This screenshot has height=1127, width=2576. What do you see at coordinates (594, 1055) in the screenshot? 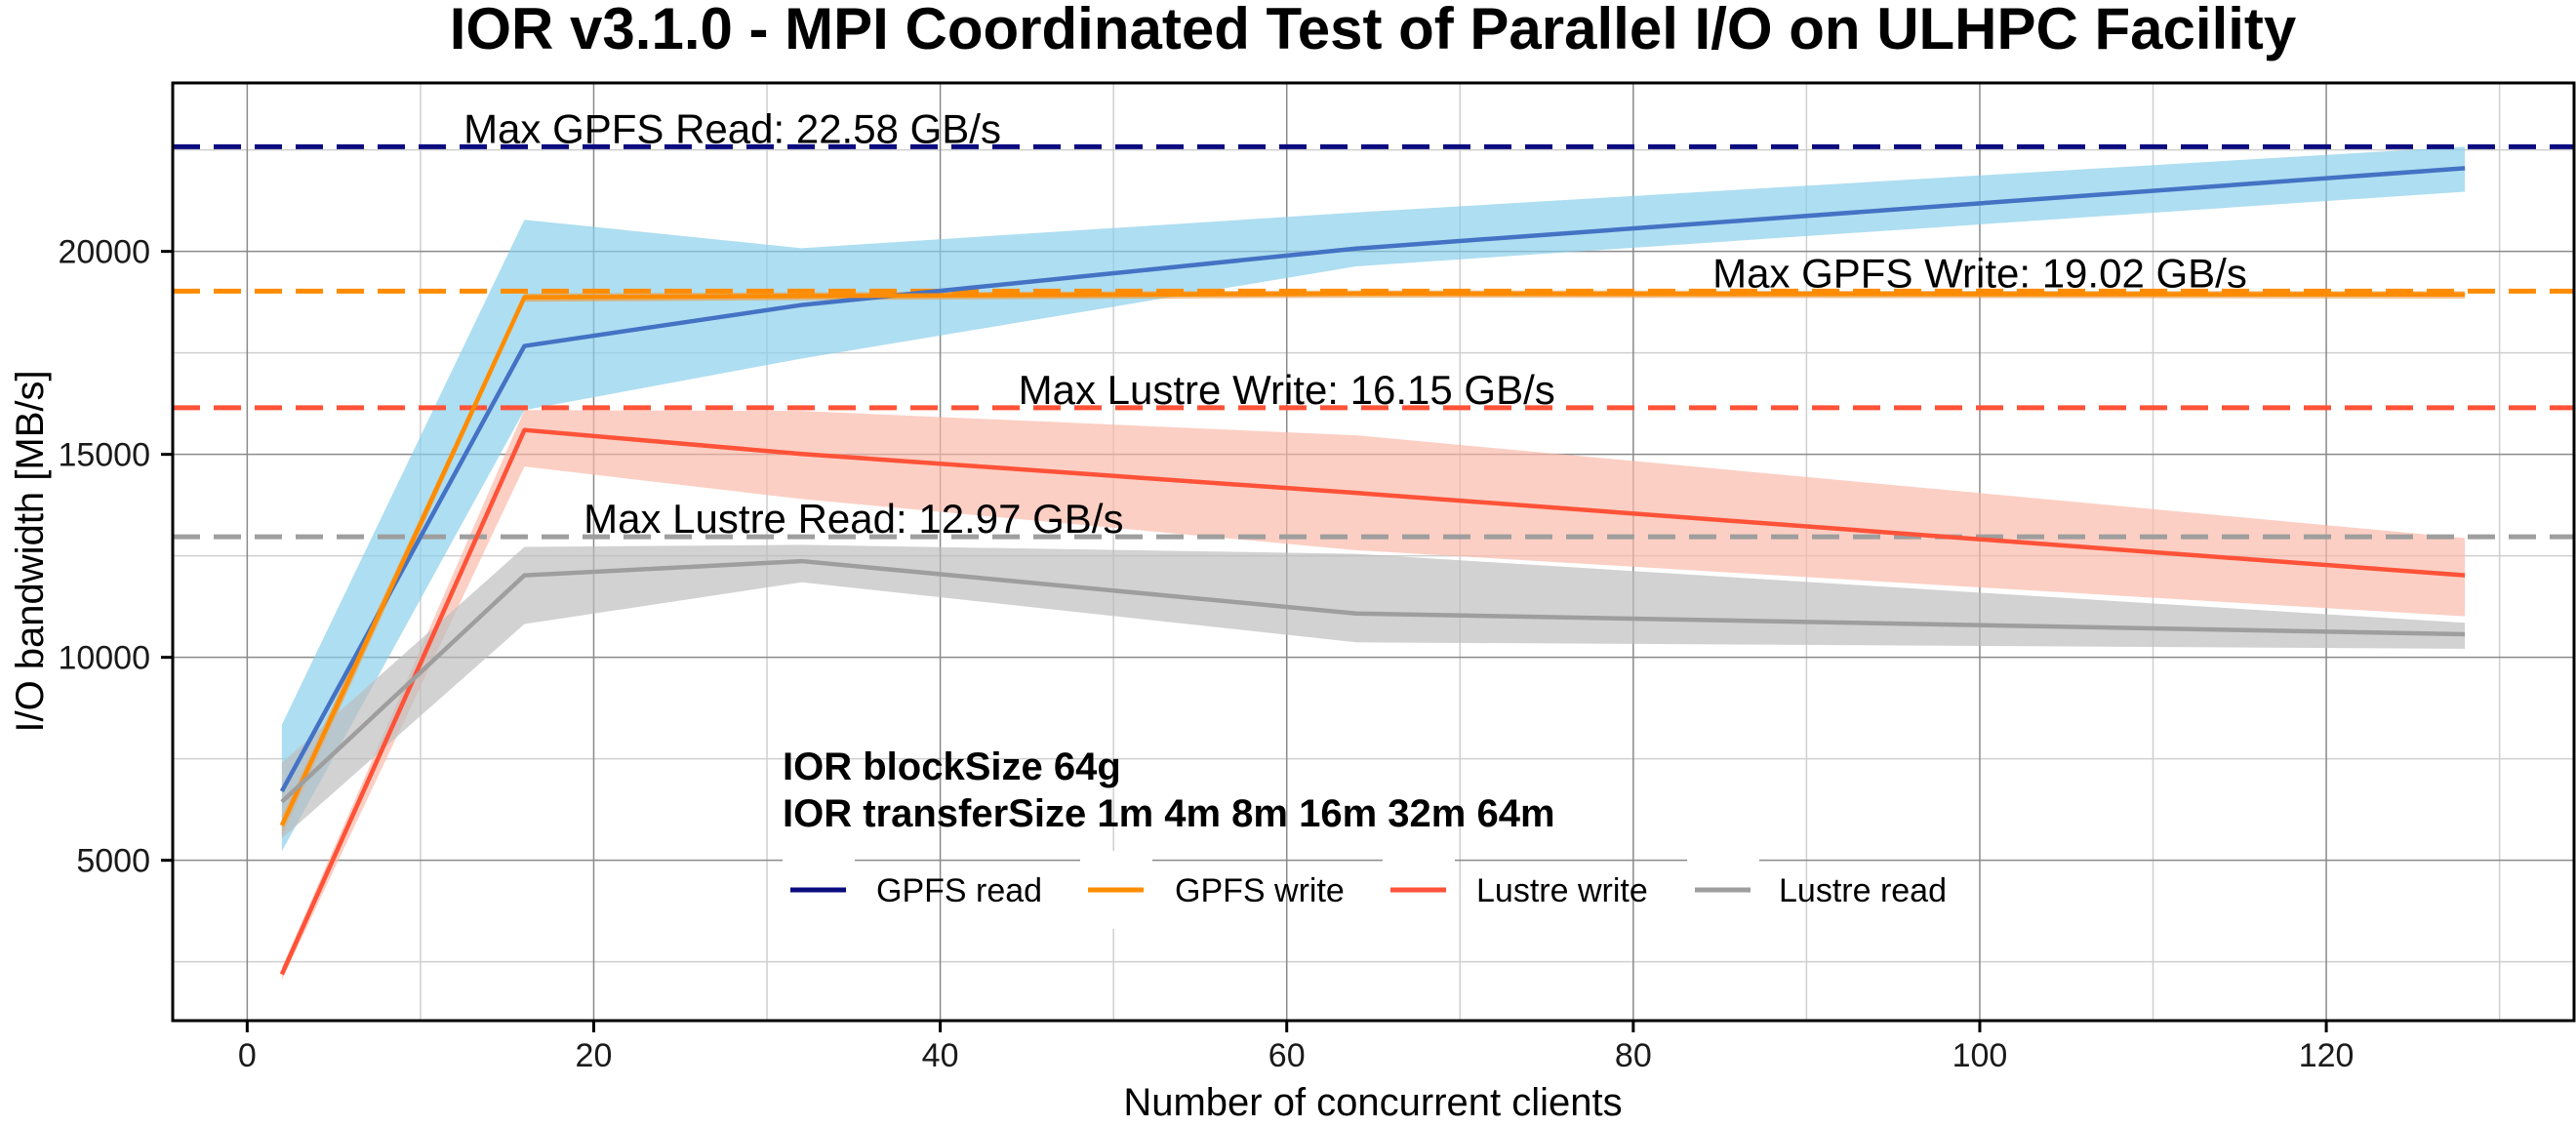
I see `x-tick-label: 20` at bounding box center [594, 1055].